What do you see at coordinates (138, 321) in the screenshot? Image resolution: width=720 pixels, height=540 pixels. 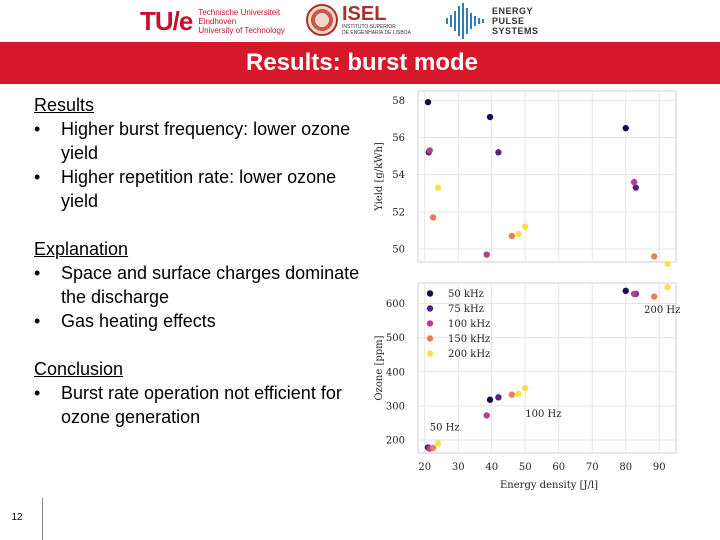 I see `bullet-text: Gas heating effects` at bounding box center [138, 321].